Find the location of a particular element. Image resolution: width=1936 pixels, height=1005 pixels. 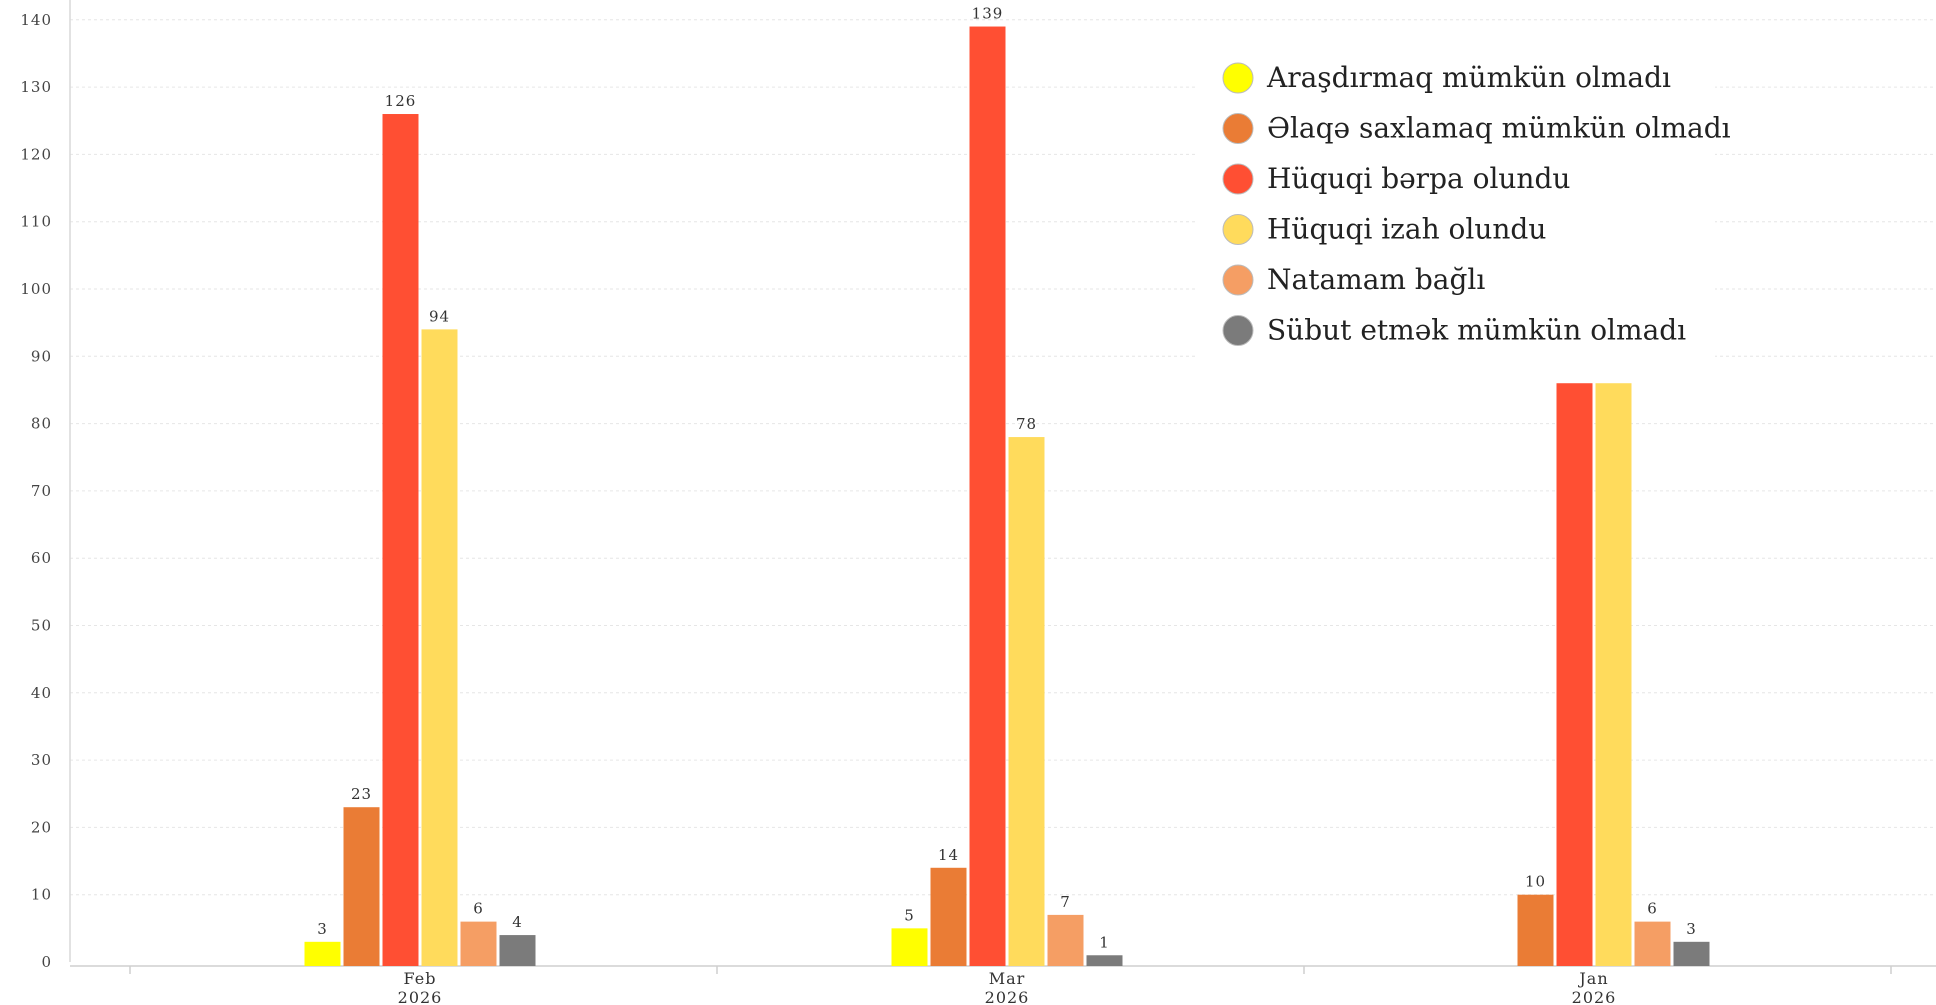

legend-label: Natamam bağlı is located at coordinates (1376, 279).